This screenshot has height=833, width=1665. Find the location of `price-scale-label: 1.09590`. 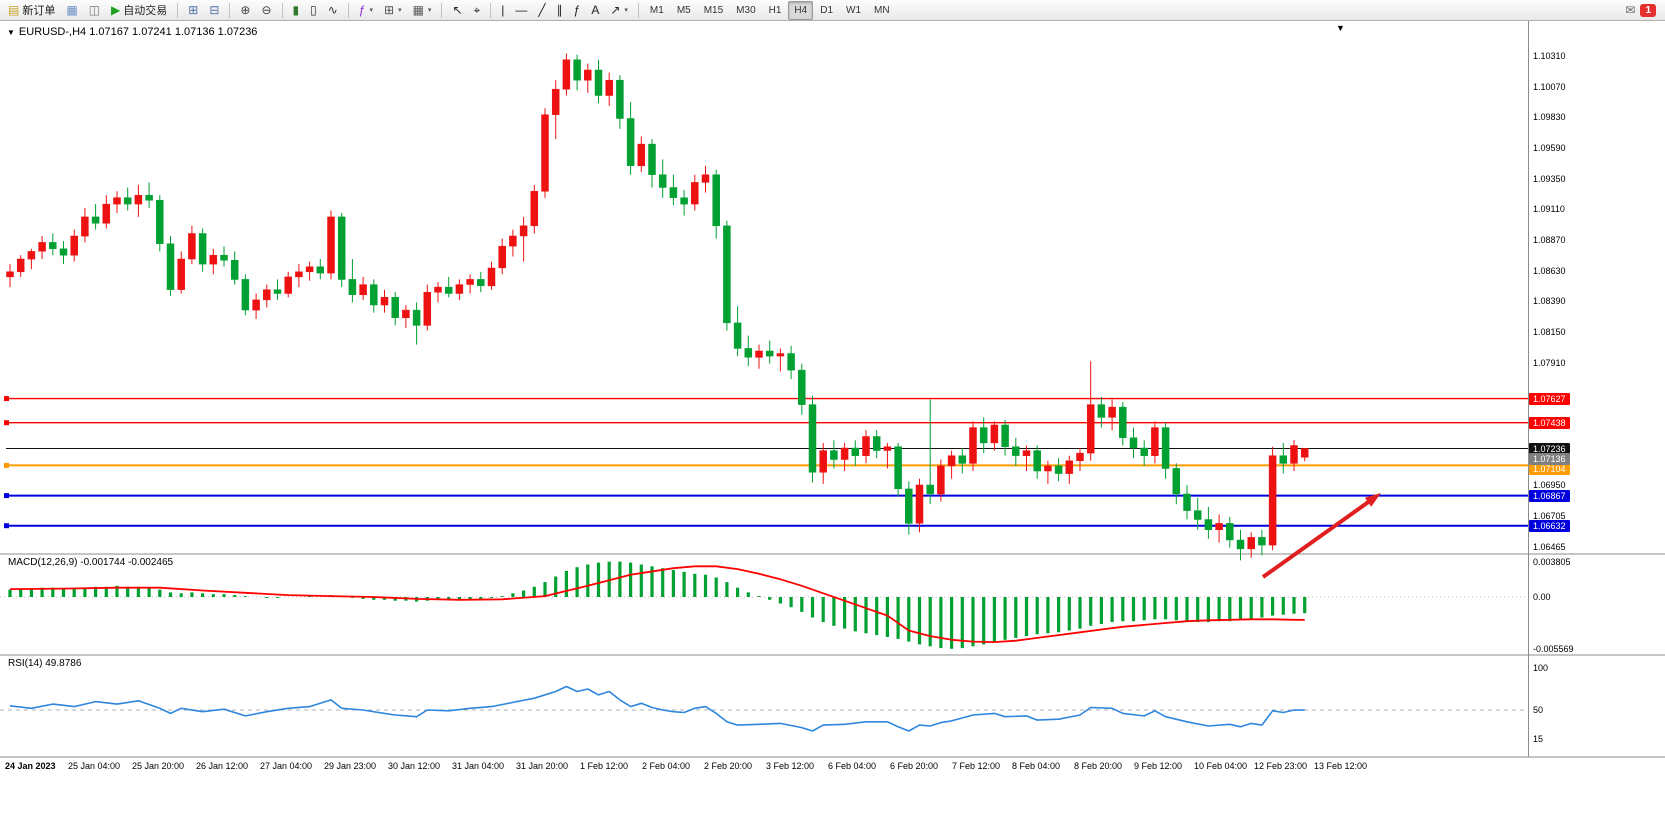

price-scale-label: 1.09590 is located at coordinates (1549, 147).